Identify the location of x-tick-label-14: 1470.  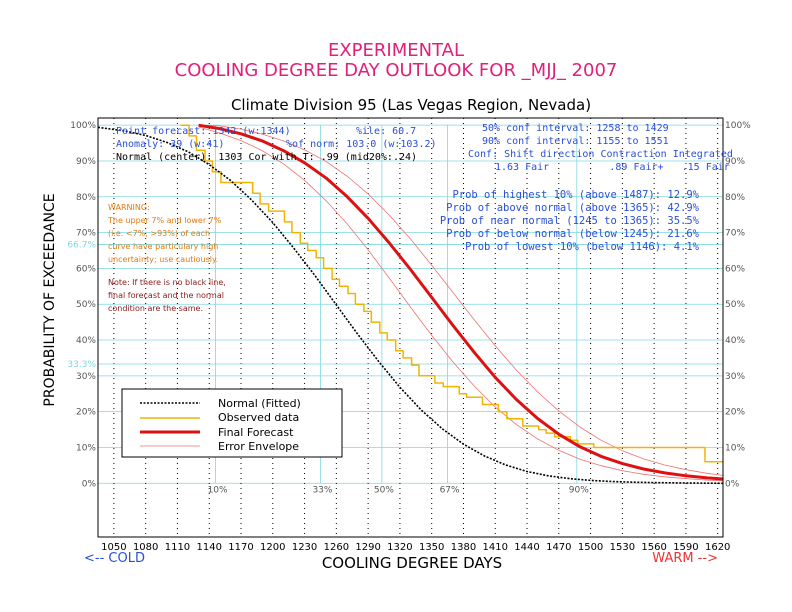
(558, 547).